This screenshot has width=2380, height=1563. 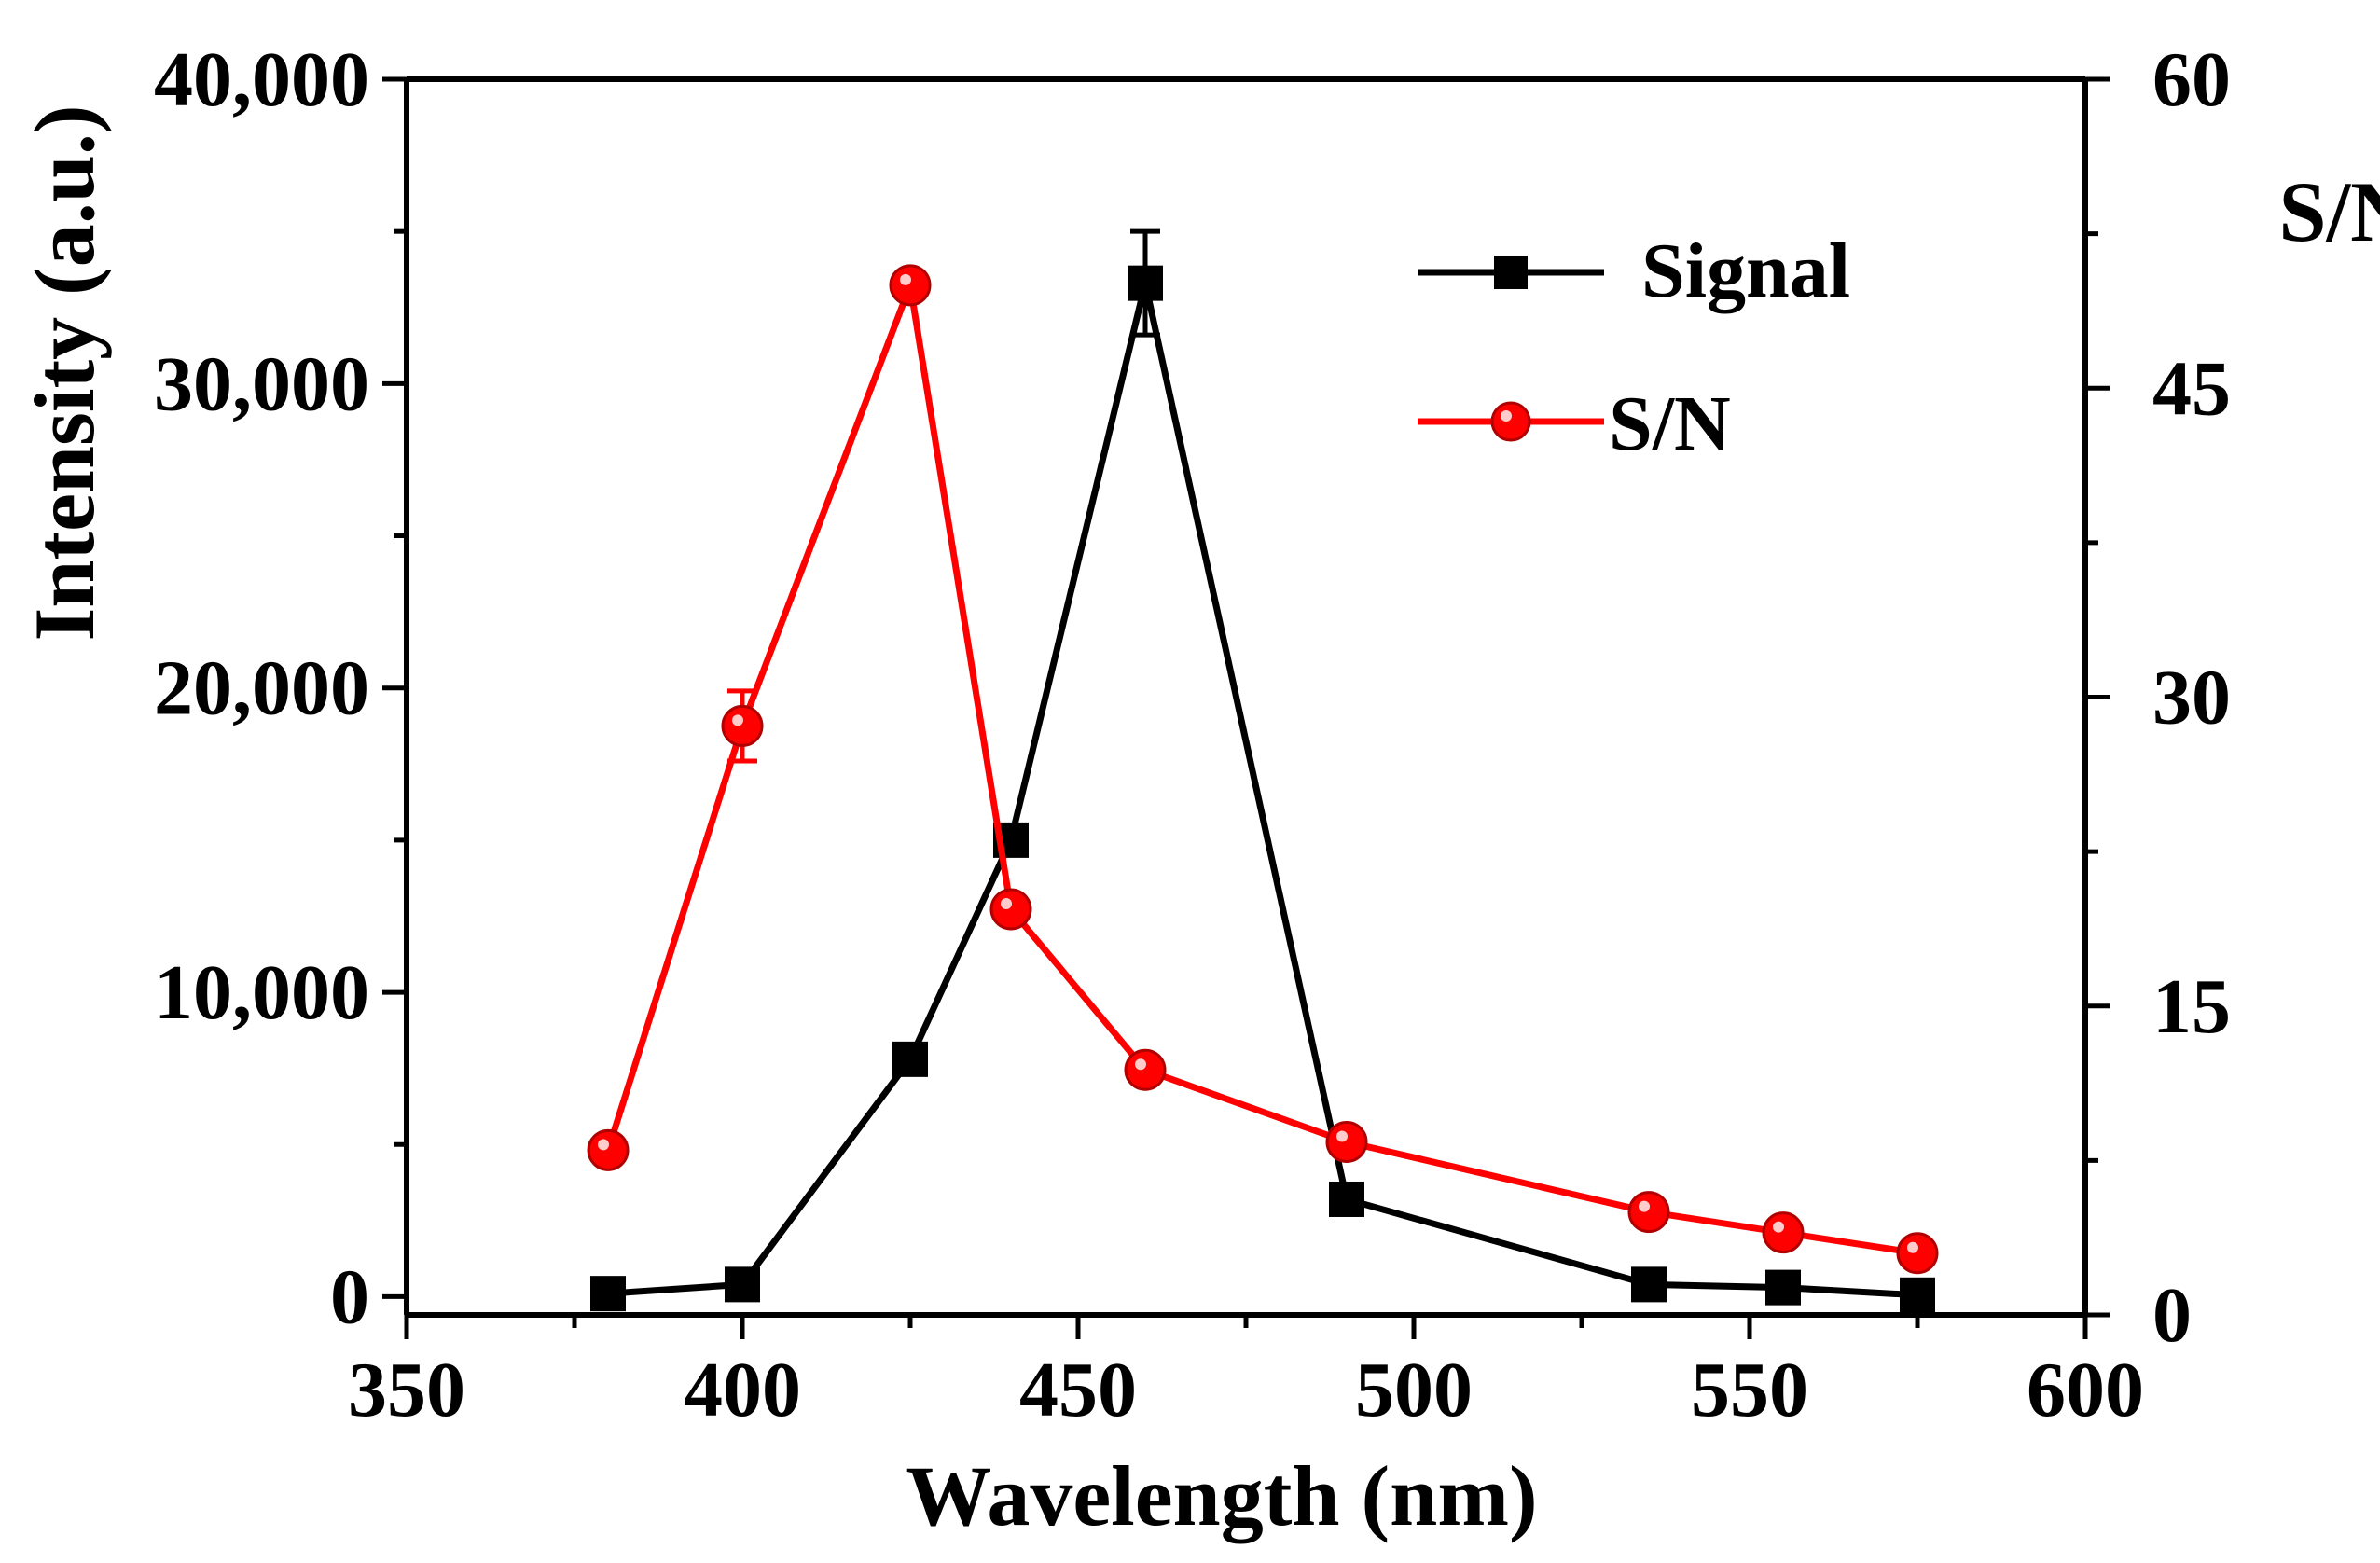 I want to click on y2-tick-label: 30, so click(x=2191, y=698).